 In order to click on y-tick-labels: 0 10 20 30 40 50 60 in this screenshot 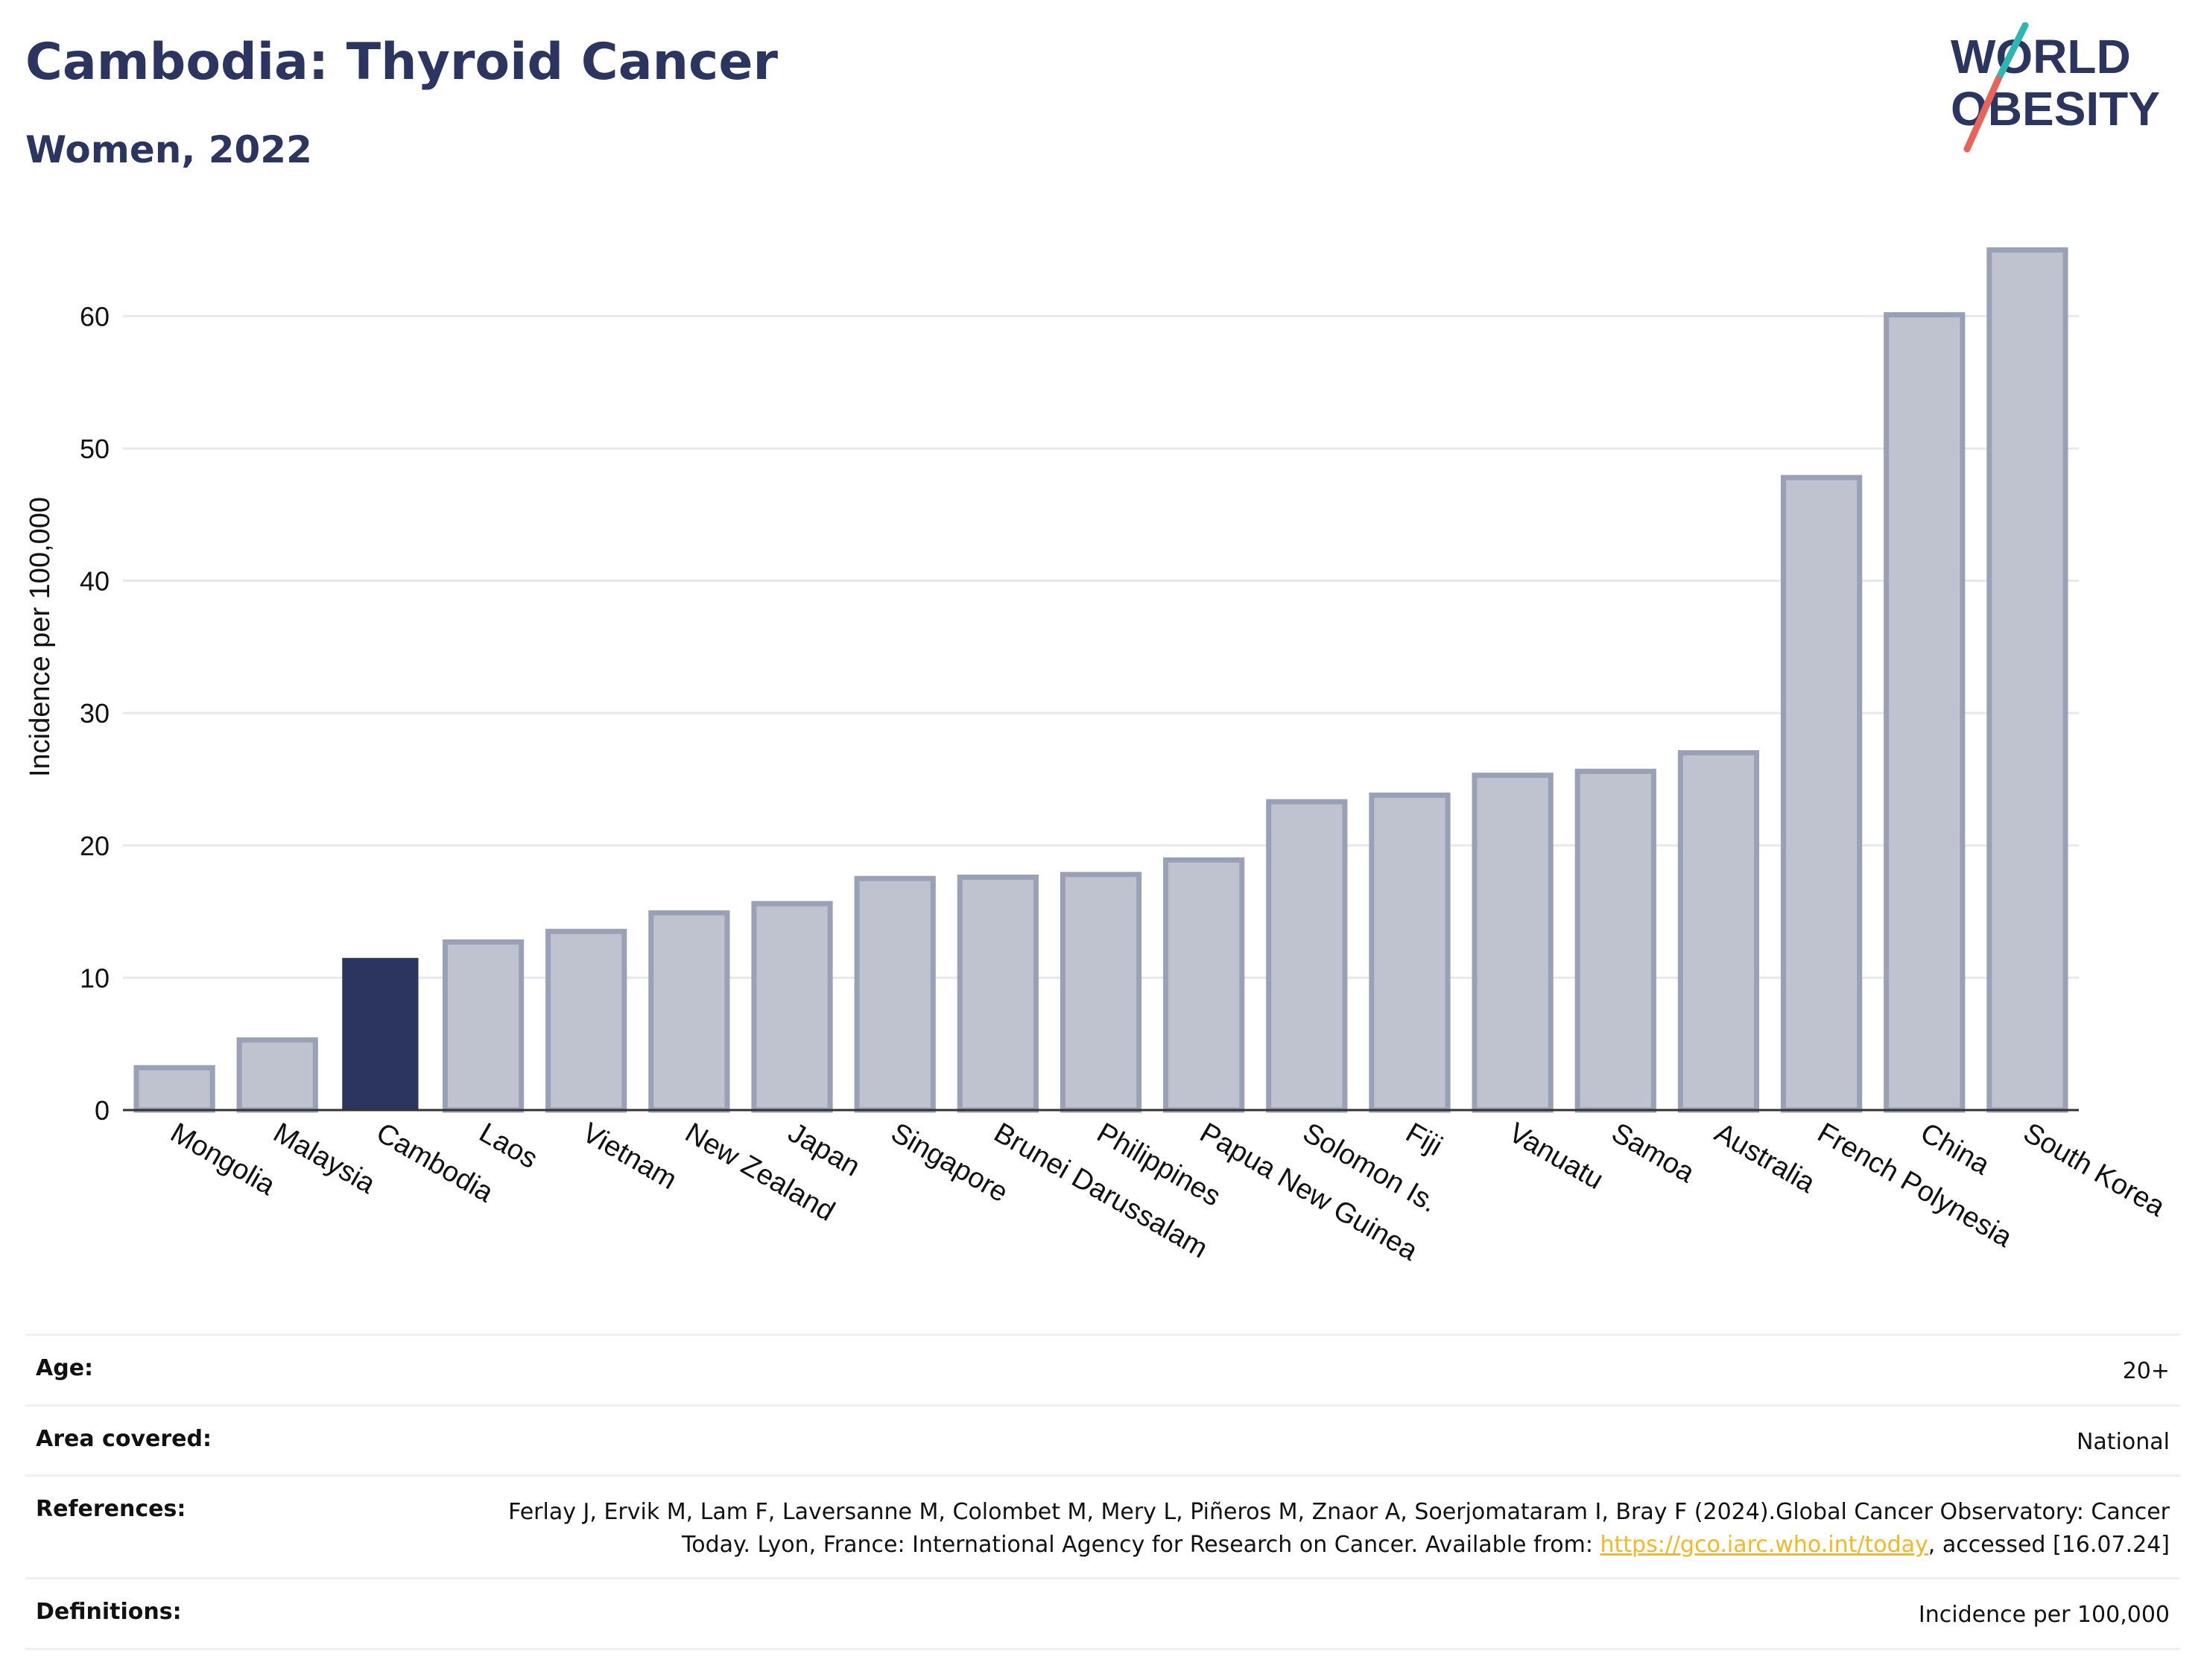, I will do `click(95, 713)`.